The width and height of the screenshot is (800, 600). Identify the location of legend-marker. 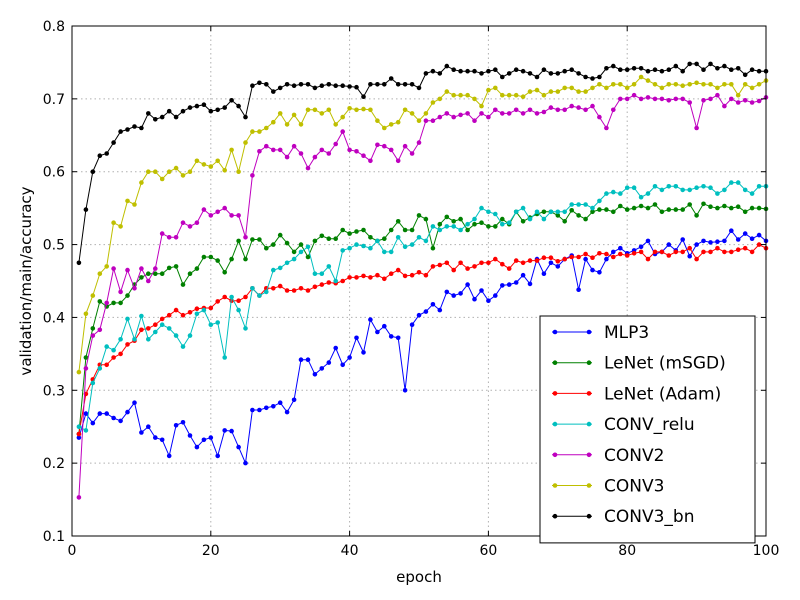
(589, 455).